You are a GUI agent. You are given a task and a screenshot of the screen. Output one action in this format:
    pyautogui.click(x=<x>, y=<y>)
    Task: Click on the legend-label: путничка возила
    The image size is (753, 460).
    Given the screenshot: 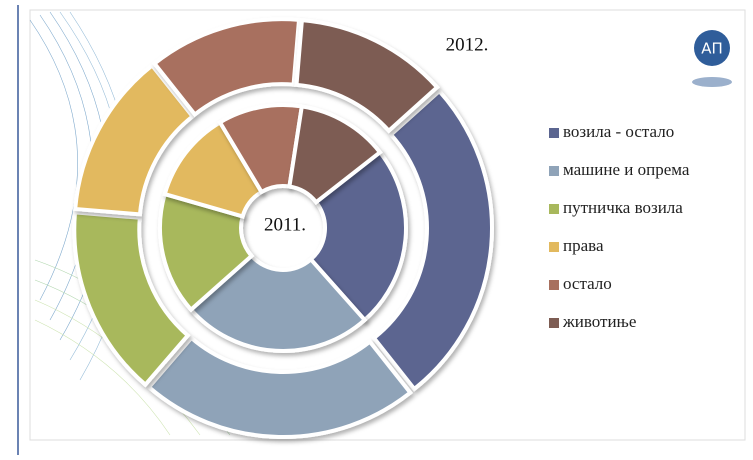 What is the action you would take?
    pyautogui.click(x=623, y=207)
    